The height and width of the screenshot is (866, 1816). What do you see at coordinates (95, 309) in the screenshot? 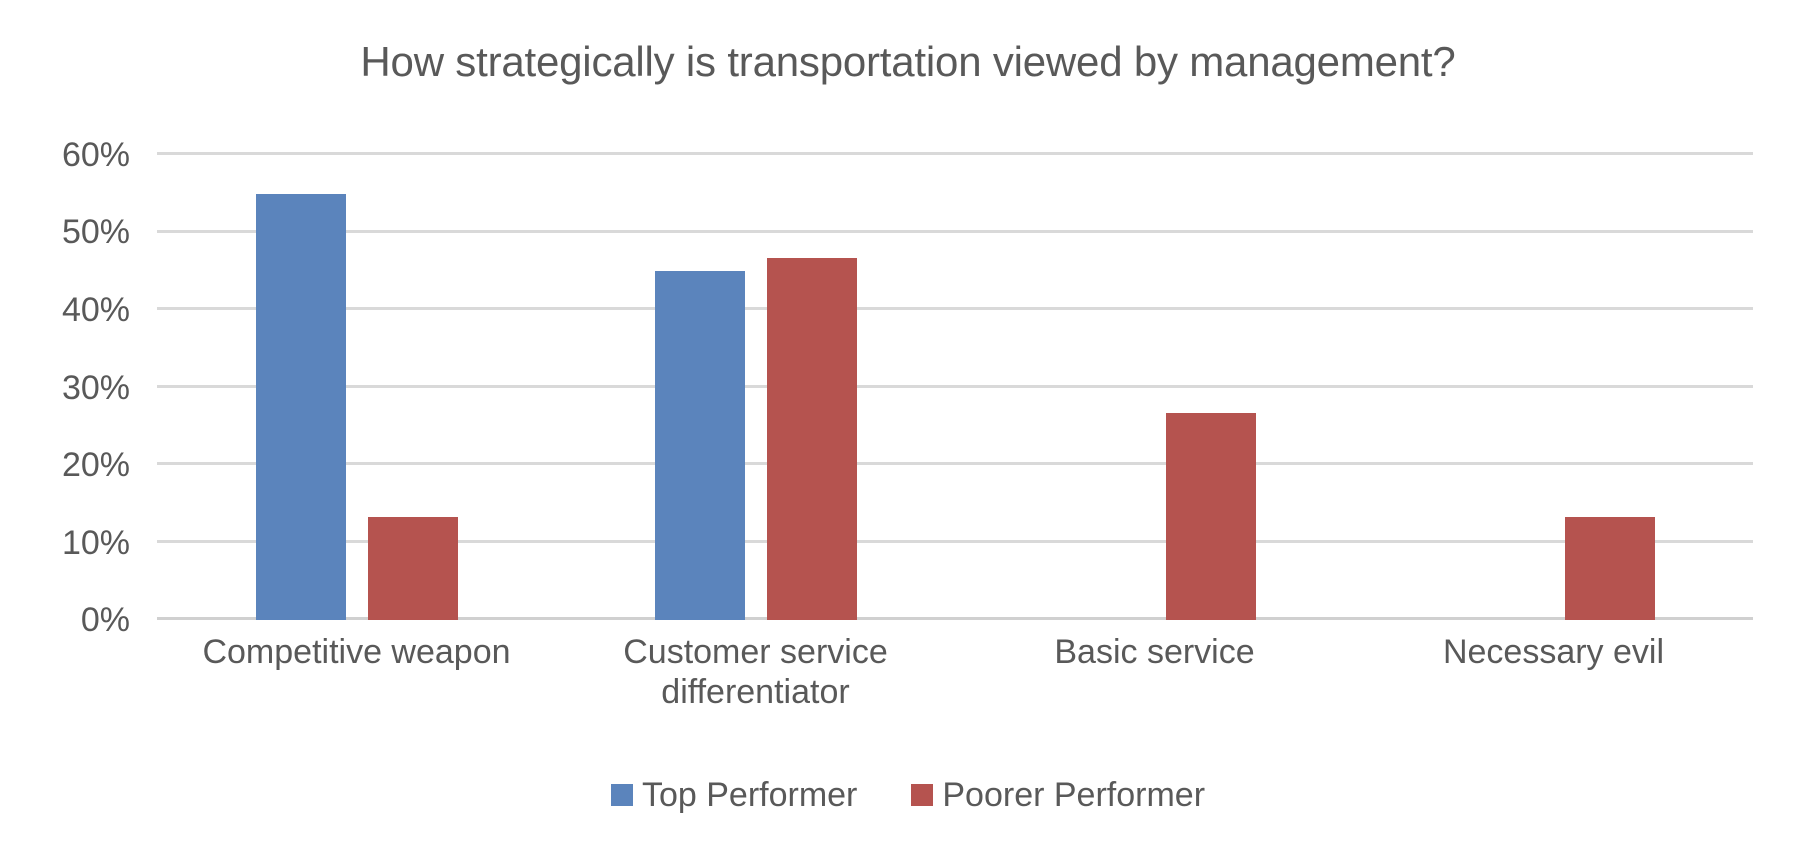
I see `y-axis-tick-label: 40%` at bounding box center [95, 309].